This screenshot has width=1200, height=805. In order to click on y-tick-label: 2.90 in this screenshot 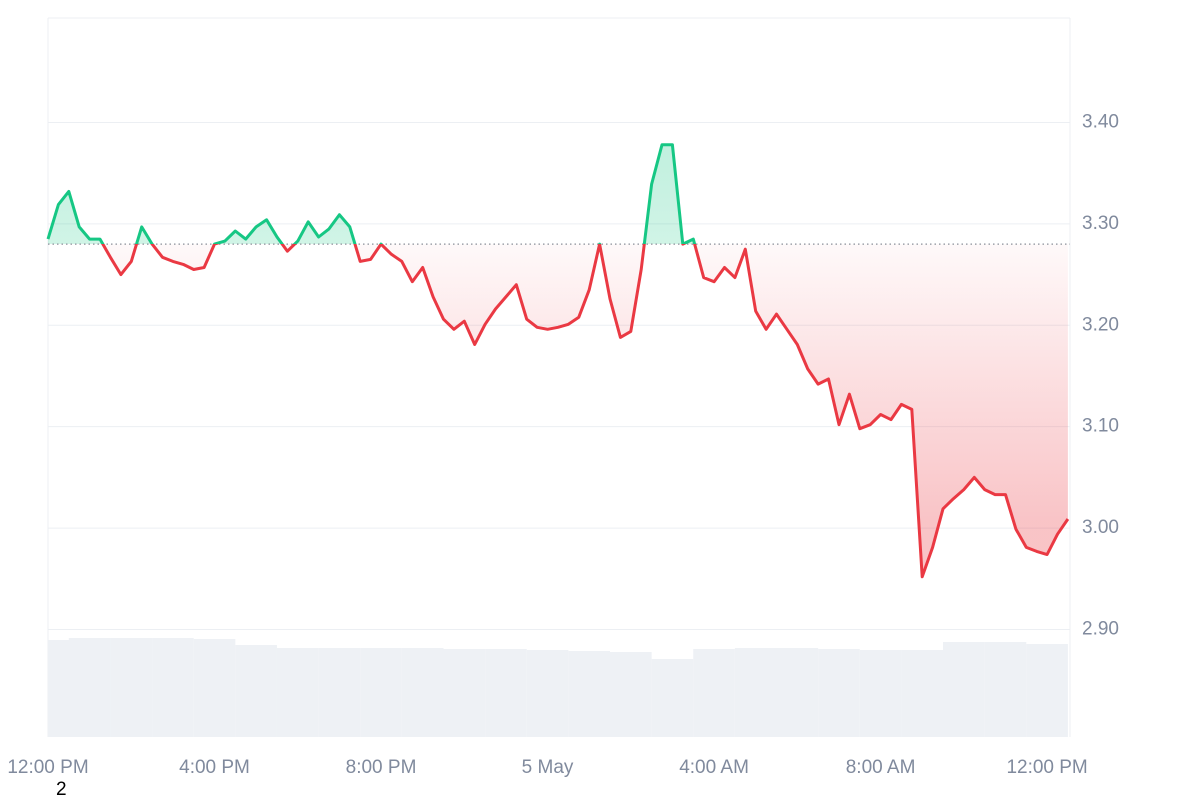, I will do `click(1100, 629)`.